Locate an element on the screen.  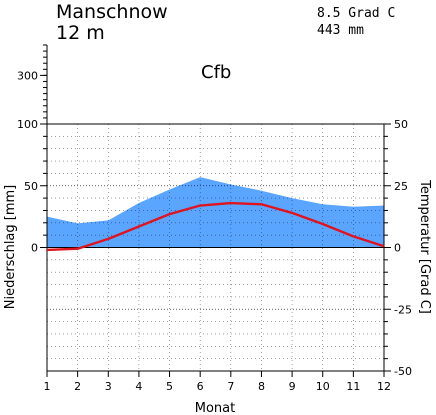
x-tick-label: 1 is located at coordinates (47, 386).